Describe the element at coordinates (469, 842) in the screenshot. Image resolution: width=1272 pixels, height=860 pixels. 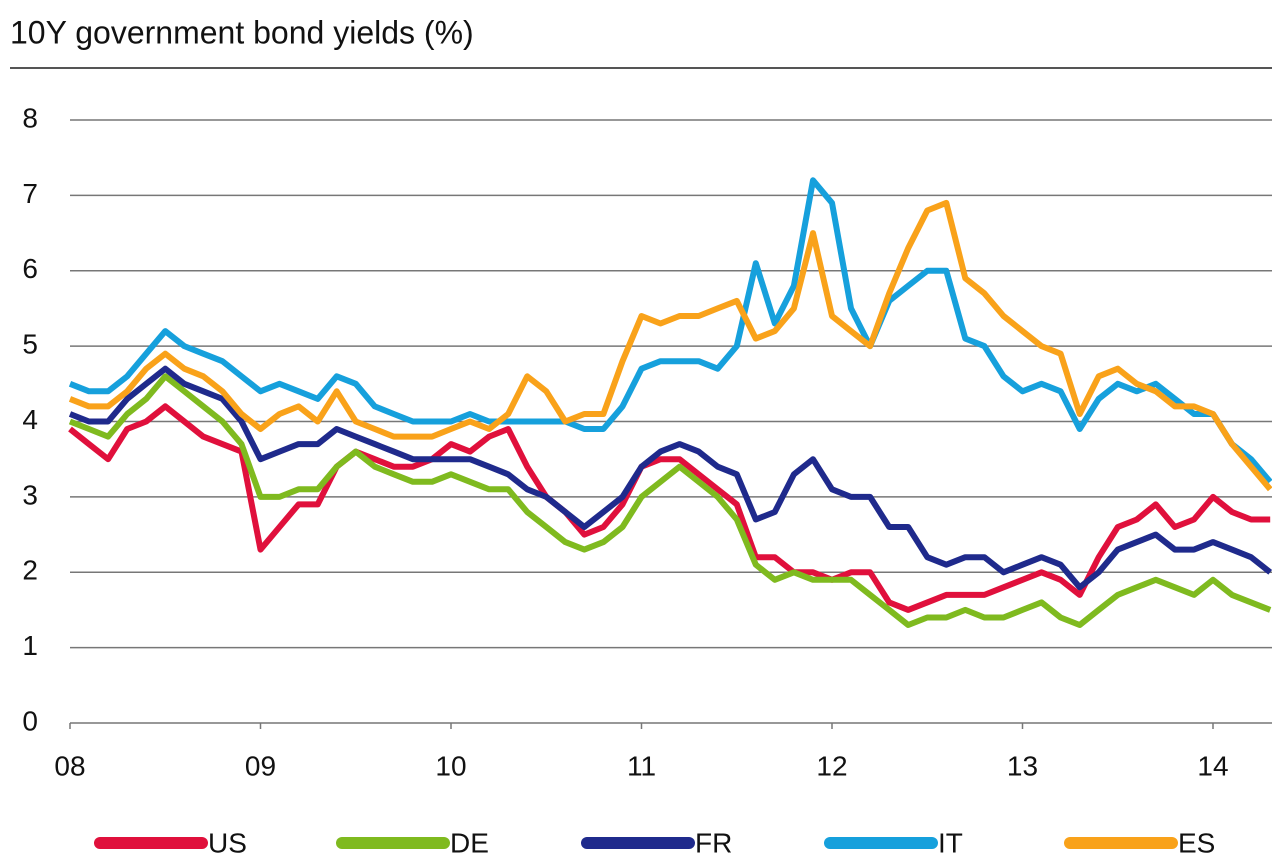
I see `legend-label: DE` at that location.